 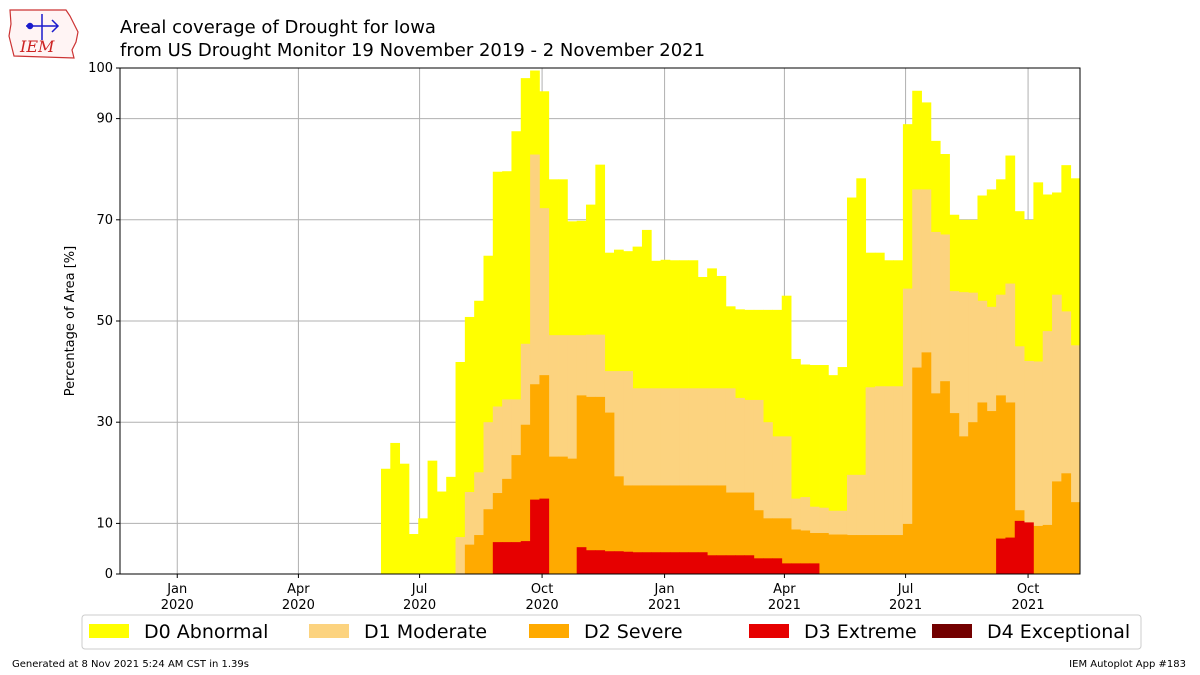 I want to click on logo-text: IEM, so click(x=37, y=46).